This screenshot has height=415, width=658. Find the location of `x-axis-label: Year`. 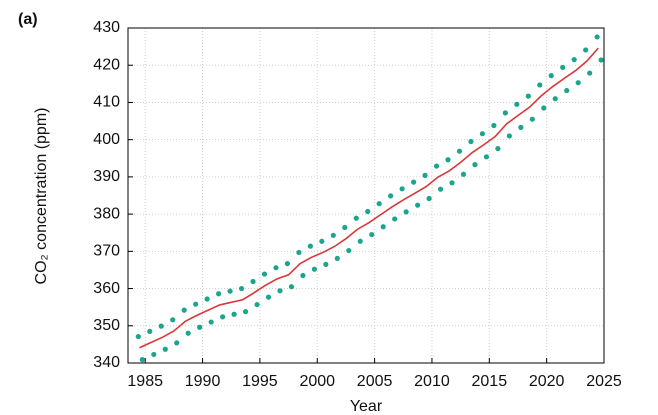

x-axis-label: Year is located at coordinates (366, 406).